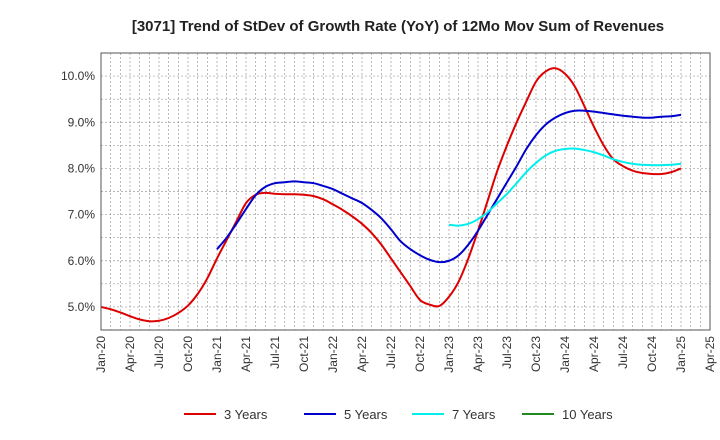 This screenshot has height=440, width=720. I want to click on x-tick-label: Apr-21, so click(246, 354).